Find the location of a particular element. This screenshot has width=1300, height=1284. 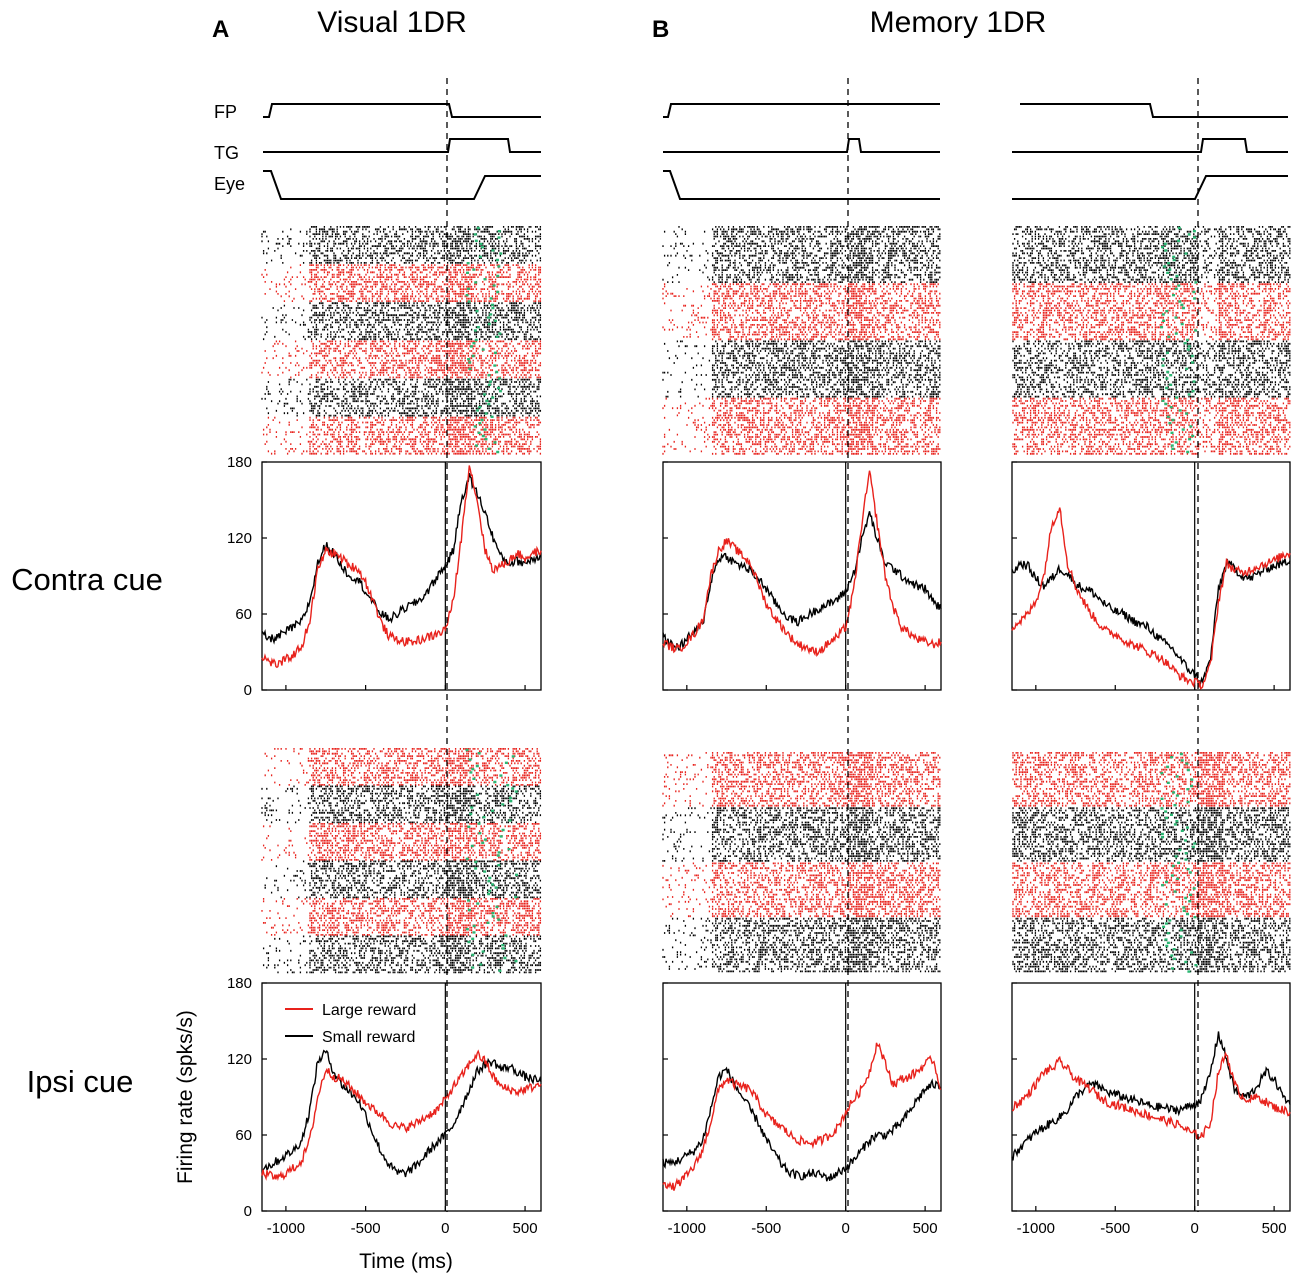

chart-visual_contra: 0 60 120 180 is located at coordinates (384, 576).